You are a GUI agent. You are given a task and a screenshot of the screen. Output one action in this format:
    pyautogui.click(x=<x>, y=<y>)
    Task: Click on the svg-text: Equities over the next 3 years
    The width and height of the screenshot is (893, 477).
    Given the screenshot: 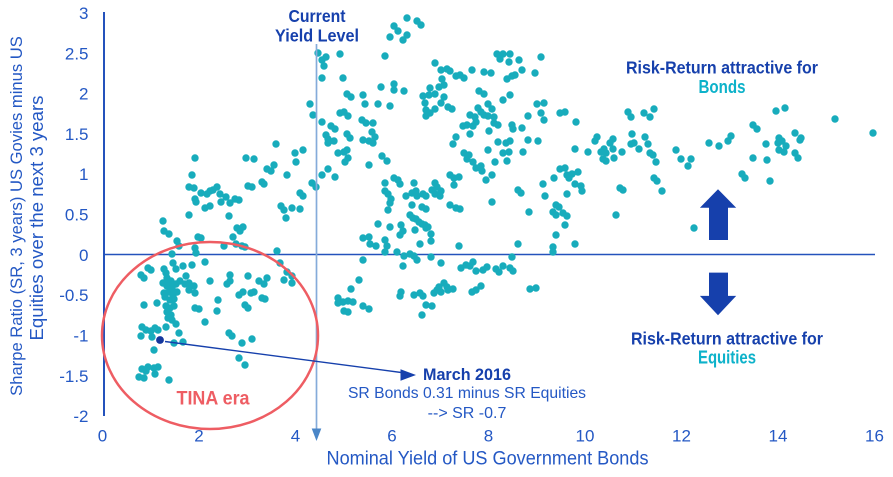 What is the action you would take?
    pyautogui.click(x=36, y=218)
    